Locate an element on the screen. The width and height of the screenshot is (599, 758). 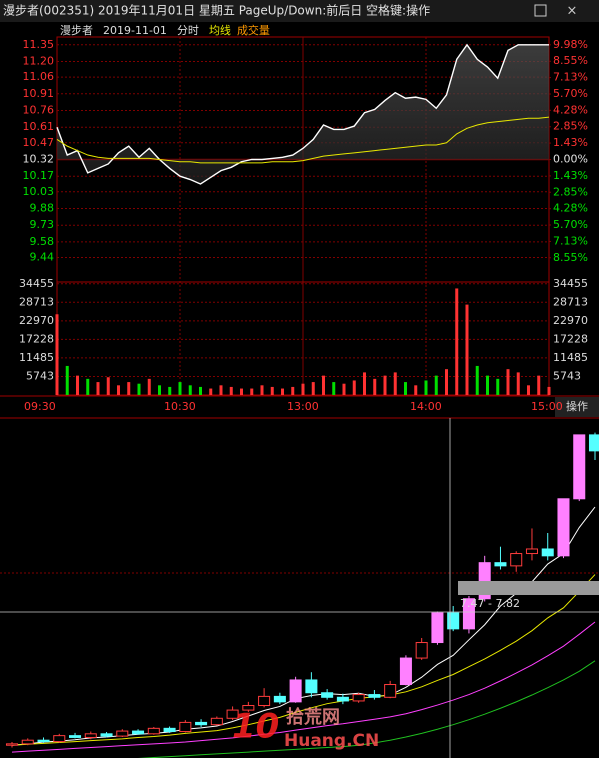
close-button: × is located at coordinates (572, 11).